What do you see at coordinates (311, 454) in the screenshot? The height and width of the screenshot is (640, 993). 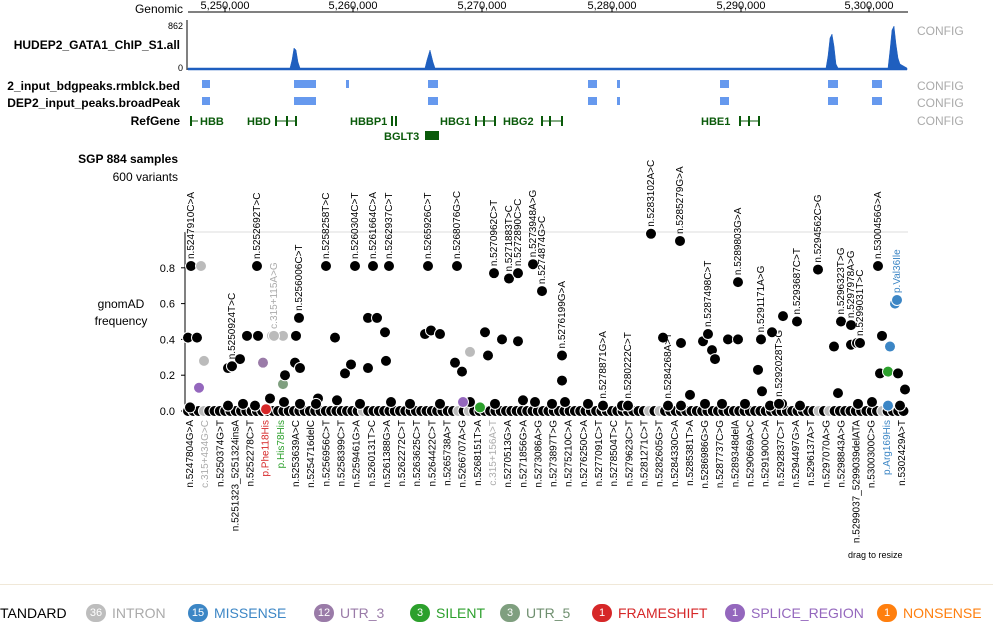 I see `variant-label-bottom: n.5254716delC` at bounding box center [311, 454].